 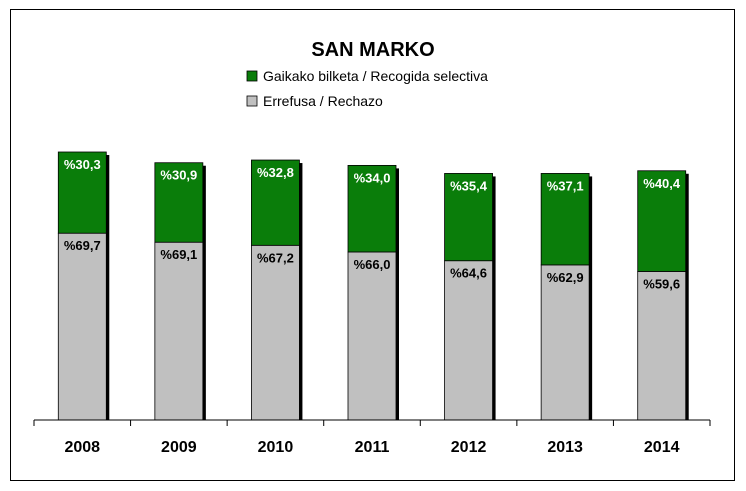 What do you see at coordinates (469, 447) in the screenshot?
I see `x-tick-label: 2012` at bounding box center [469, 447].